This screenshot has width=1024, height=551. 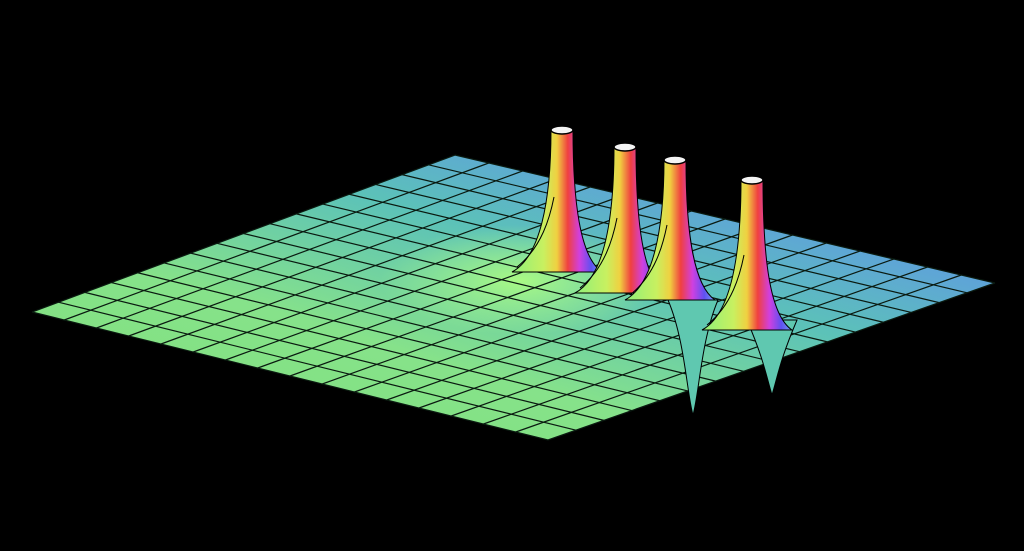 I want to click on spikes, so click(x=654, y=271).